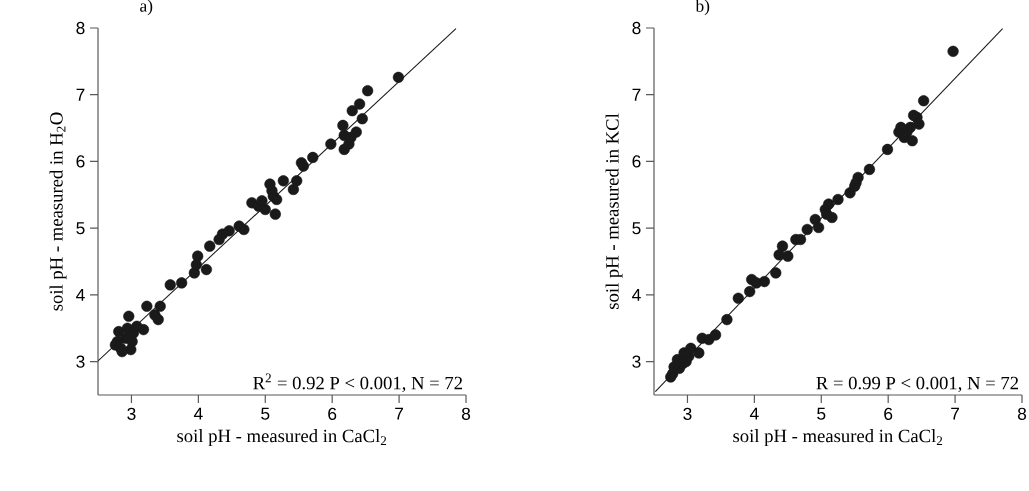  What do you see at coordinates (58, 211) in the screenshot?
I see `y-axis-title: soil pH - measured in H$_{2}$O` at bounding box center [58, 211].